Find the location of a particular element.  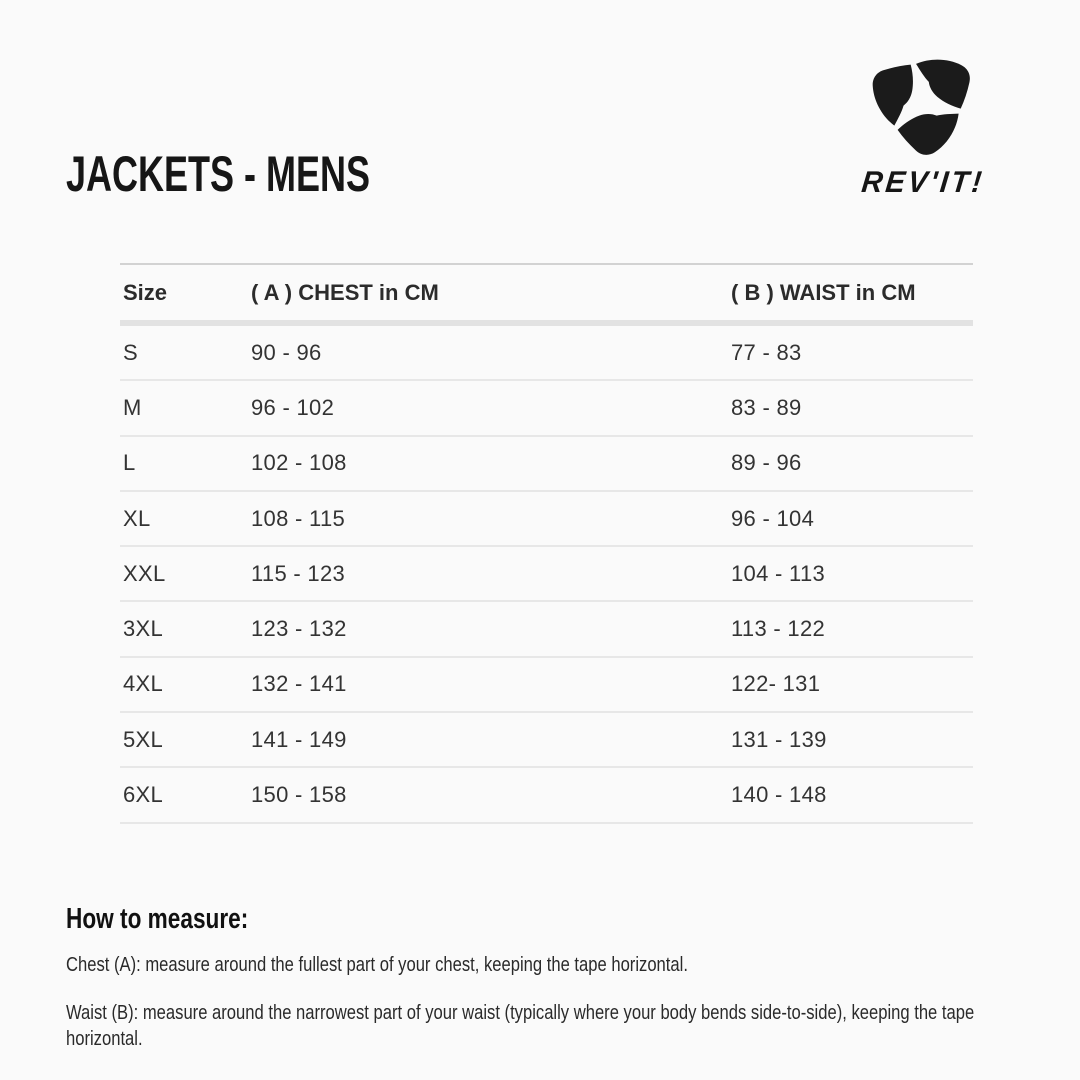

chest-cell: 108 - 115 is located at coordinates (298, 518).